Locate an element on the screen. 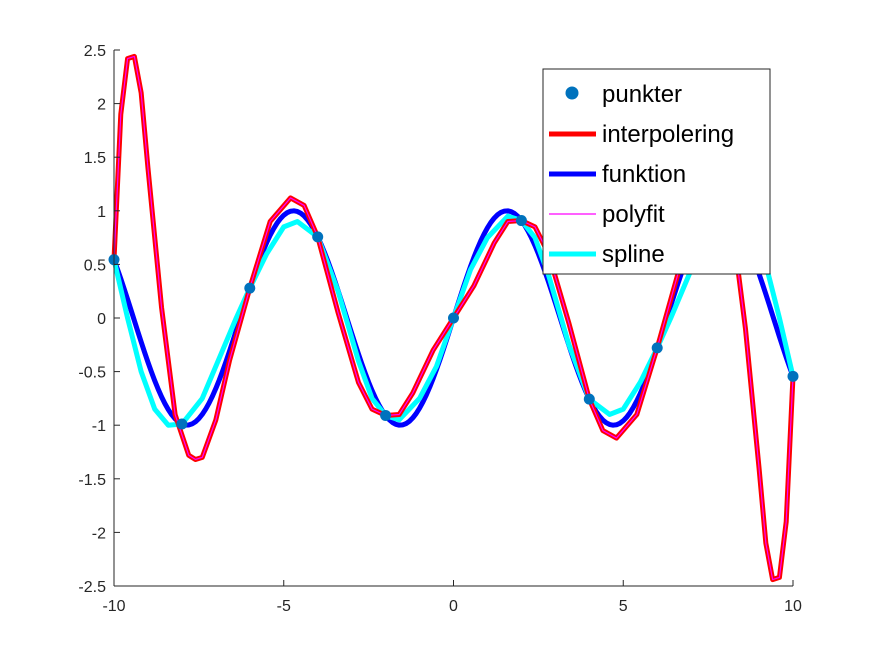  legend-label-spline: spline is located at coordinates (633, 254).